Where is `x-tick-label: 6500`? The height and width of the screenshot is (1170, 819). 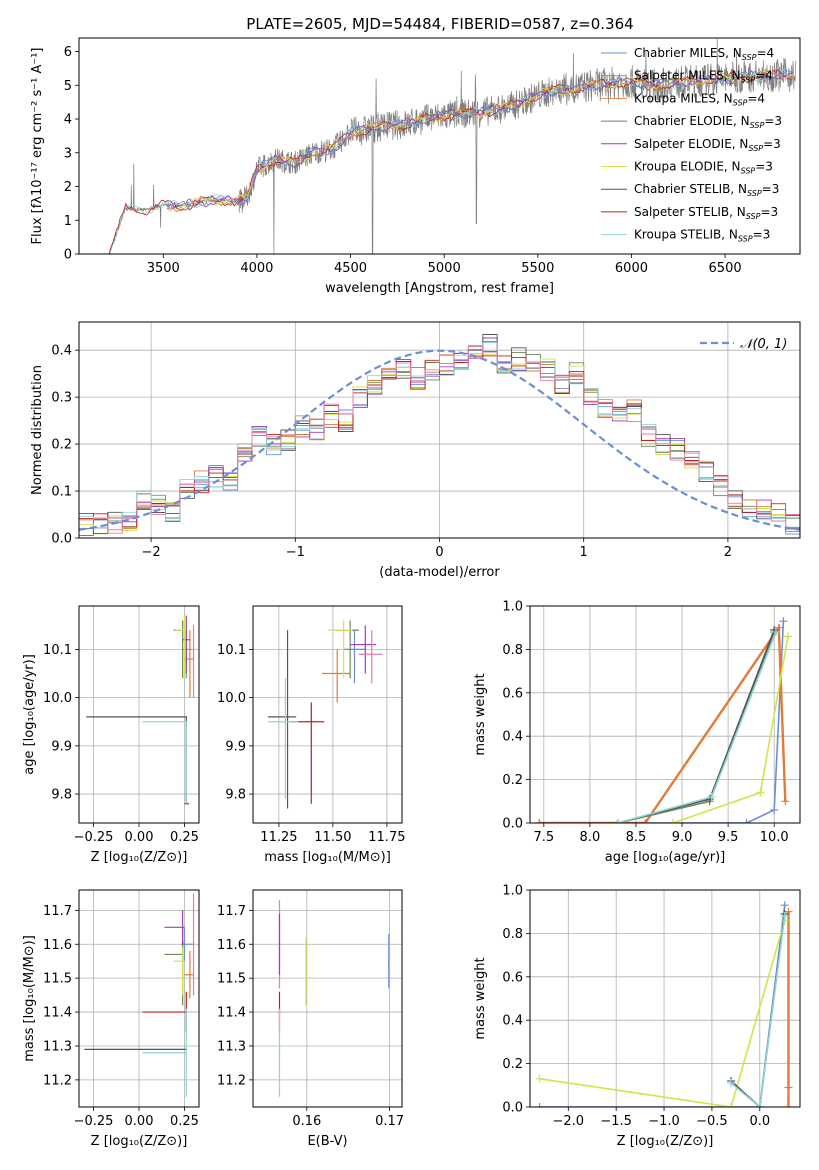
x-tick-label: 6500 is located at coordinates (725, 268).